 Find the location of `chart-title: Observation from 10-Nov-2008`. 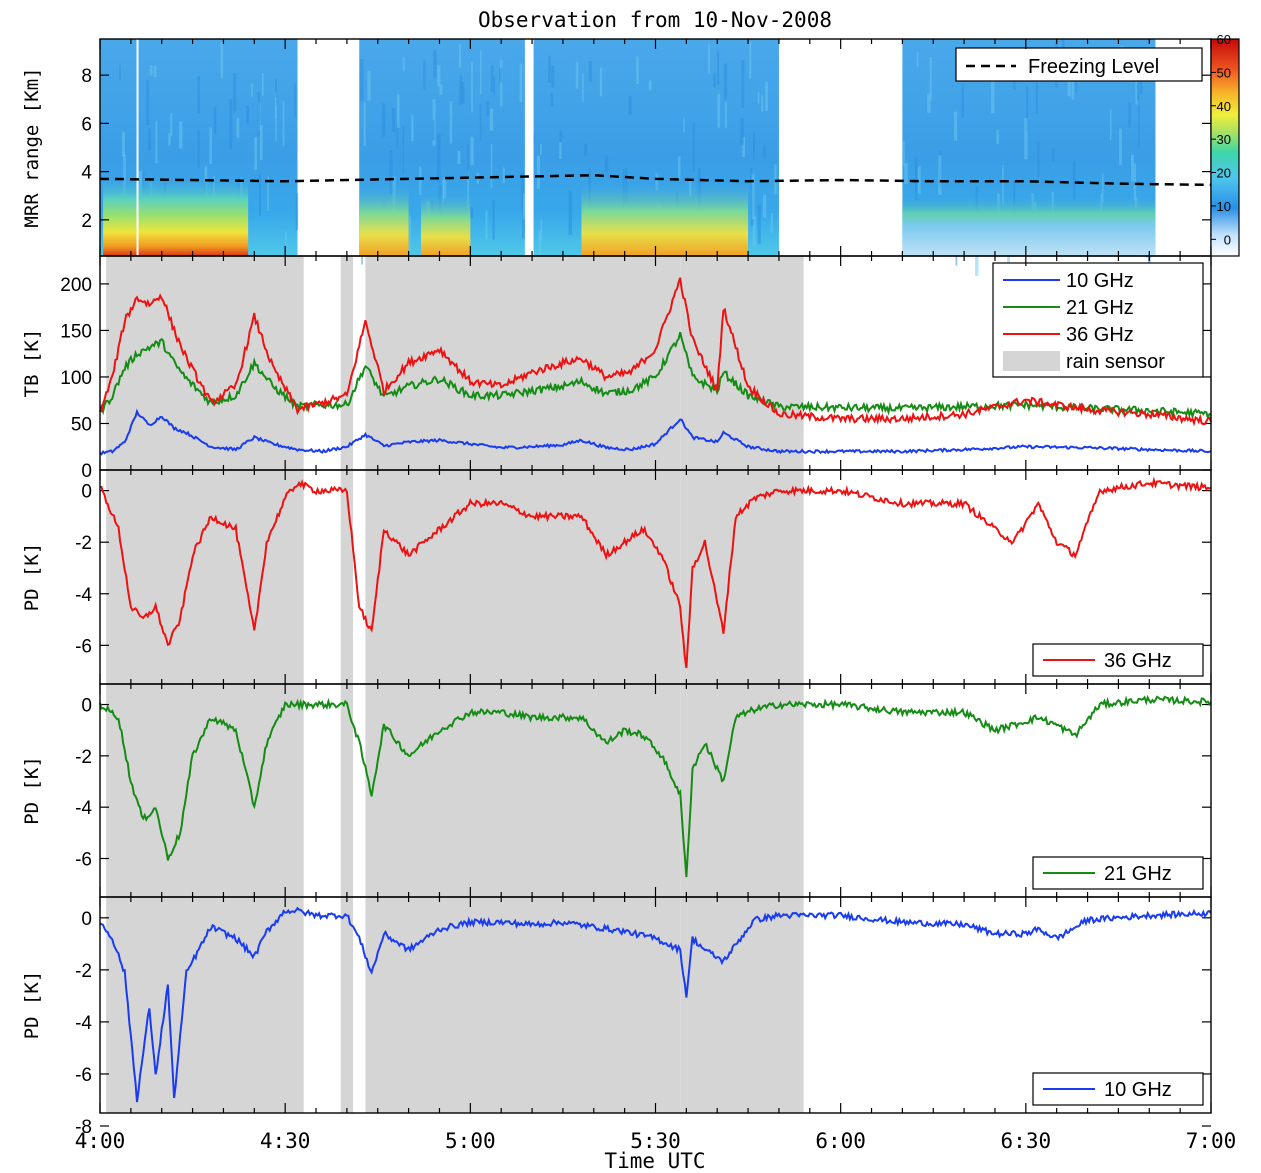

chart-title: Observation from 10-Nov-2008 is located at coordinates (655, 20).